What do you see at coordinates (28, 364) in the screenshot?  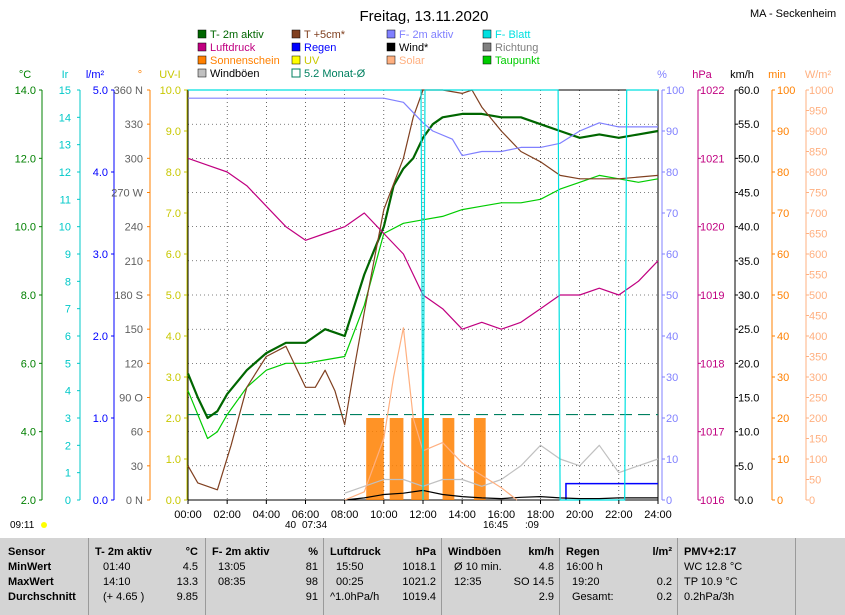 I see `axis-tick-label-temp: 6.0` at bounding box center [28, 364].